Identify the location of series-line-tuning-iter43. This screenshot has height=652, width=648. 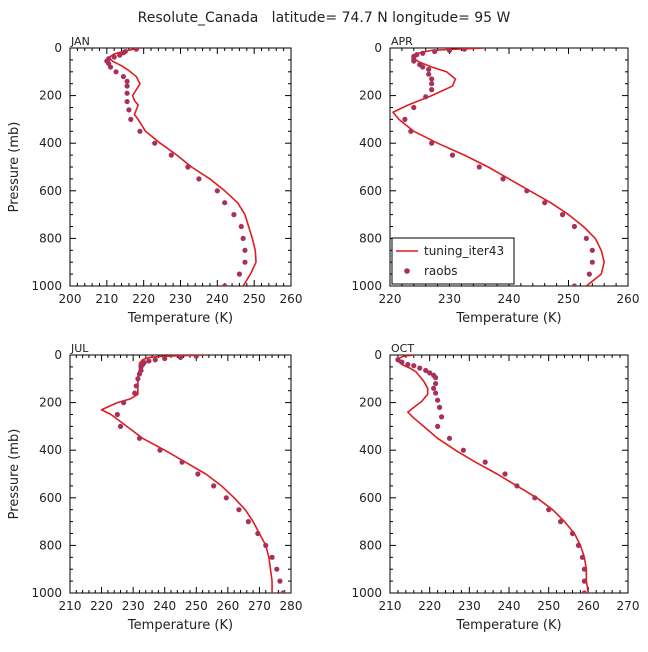
(182, 167).